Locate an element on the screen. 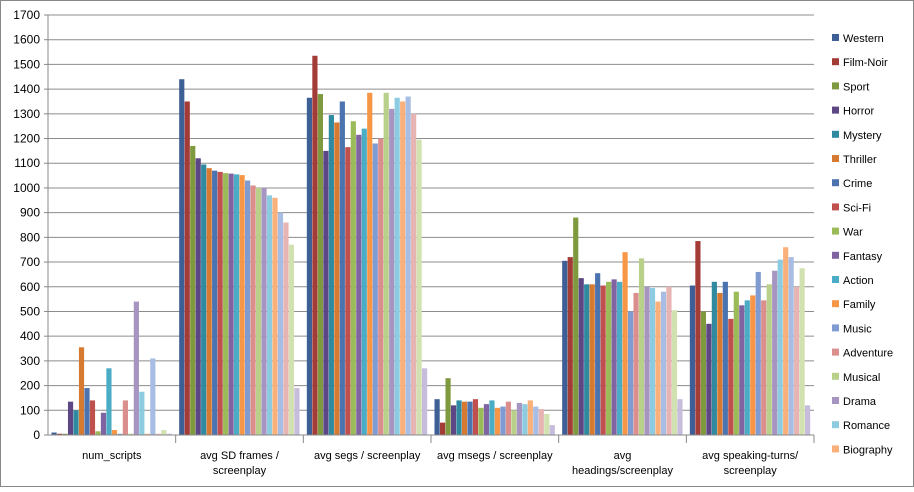 The height and width of the screenshot is (492, 914). y-tick-label: 200 is located at coordinates (30, 386).